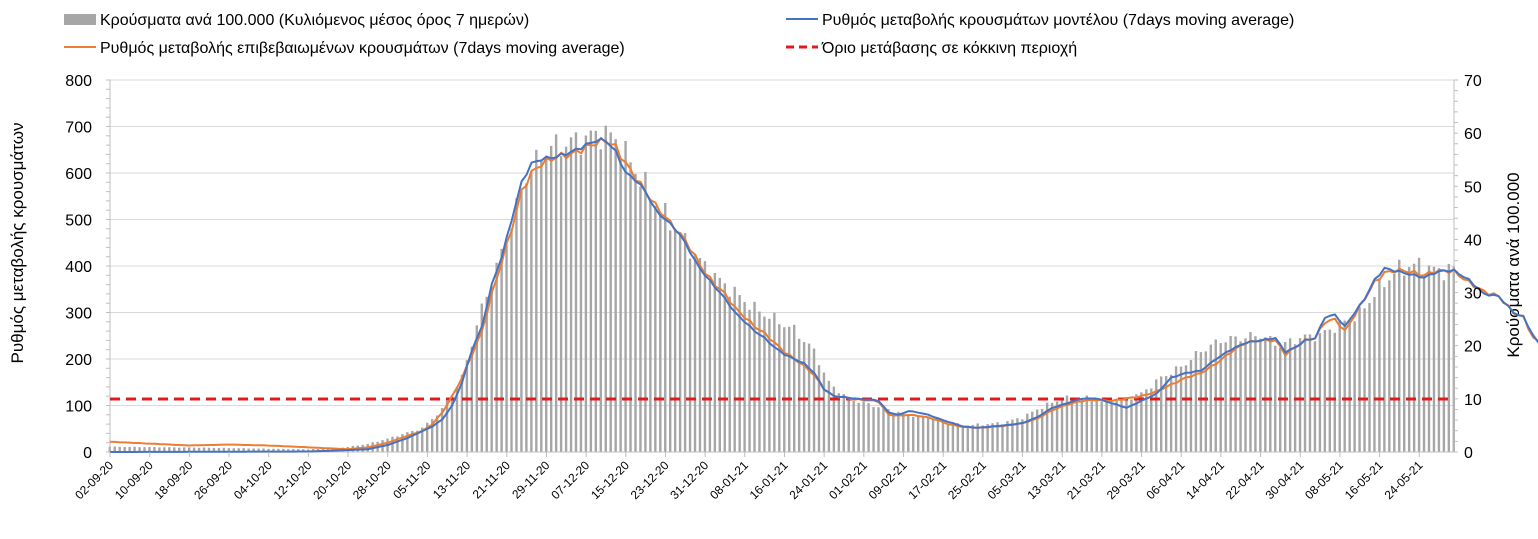  What do you see at coordinates (293, 480) in the screenshot?
I see `x-tick-label: 12-10-20` at bounding box center [293, 480].